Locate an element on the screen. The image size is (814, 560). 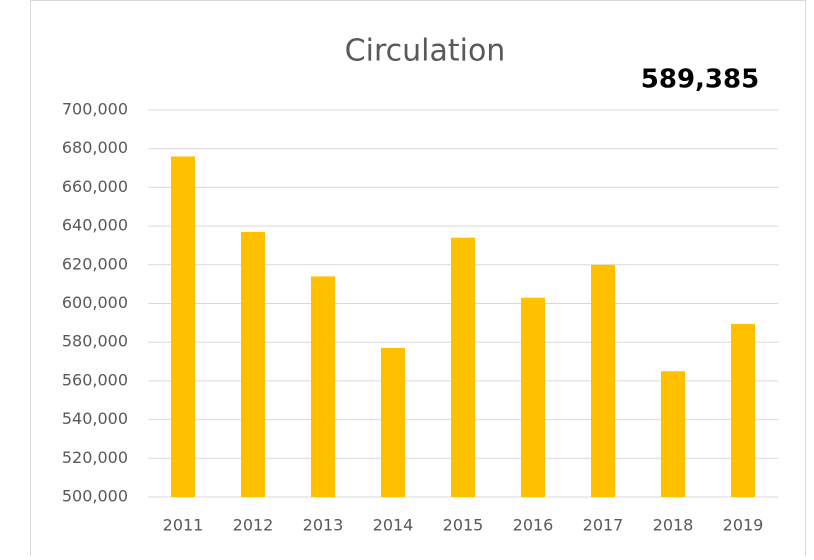
y-tick-label: 540,000 is located at coordinates (95, 418).